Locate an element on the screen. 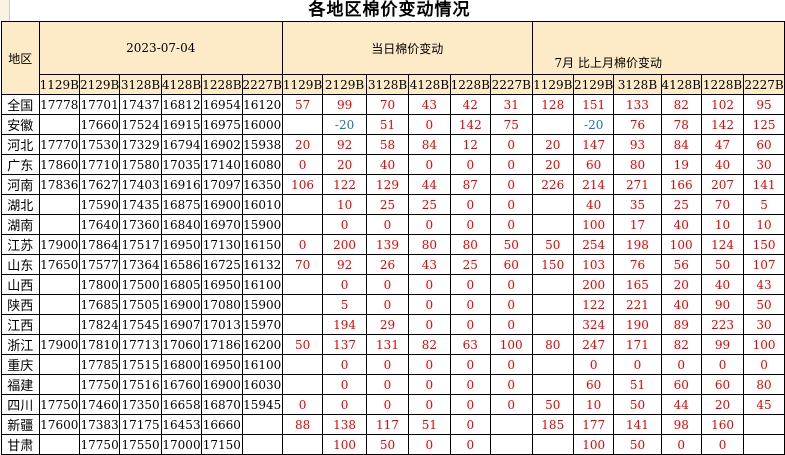  daily-change-cell: 87 is located at coordinates (470, 184).